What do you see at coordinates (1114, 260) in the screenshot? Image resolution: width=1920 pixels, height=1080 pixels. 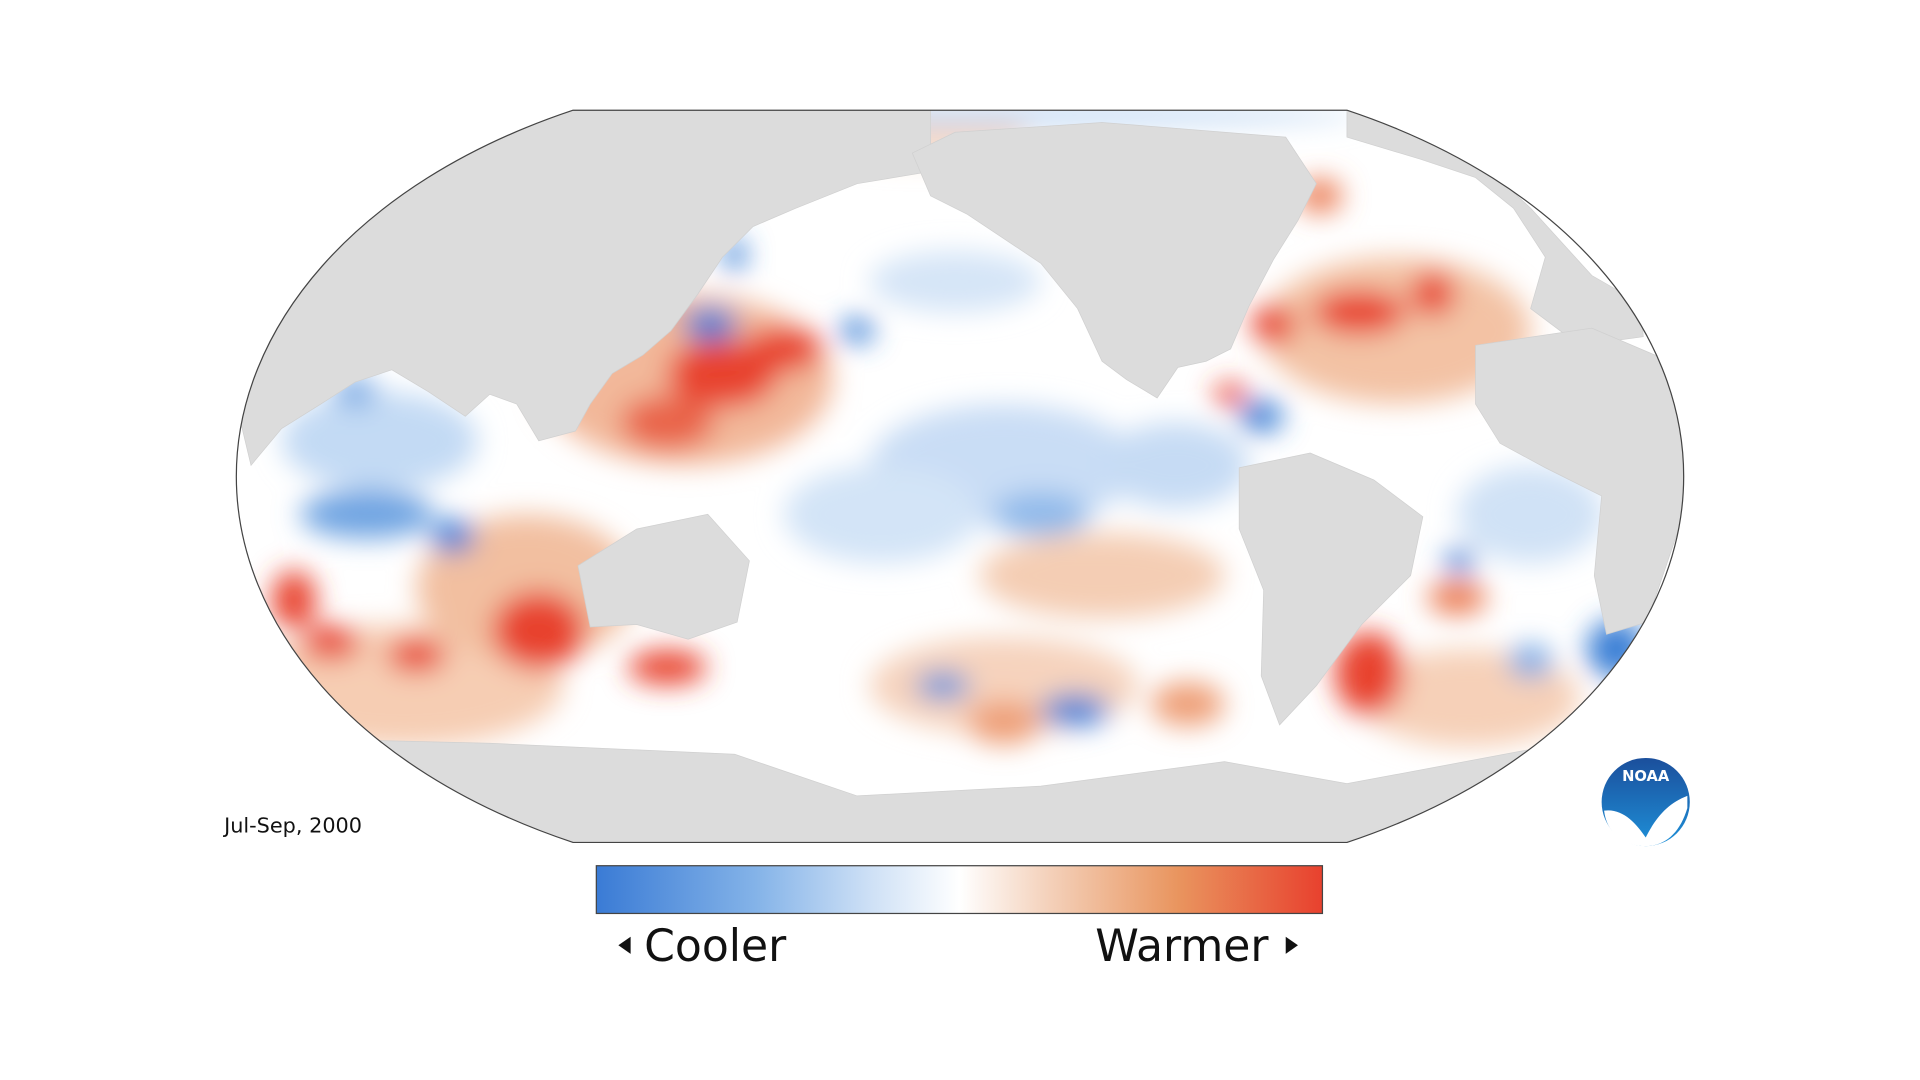 I see `north-america` at bounding box center [1114, 260].